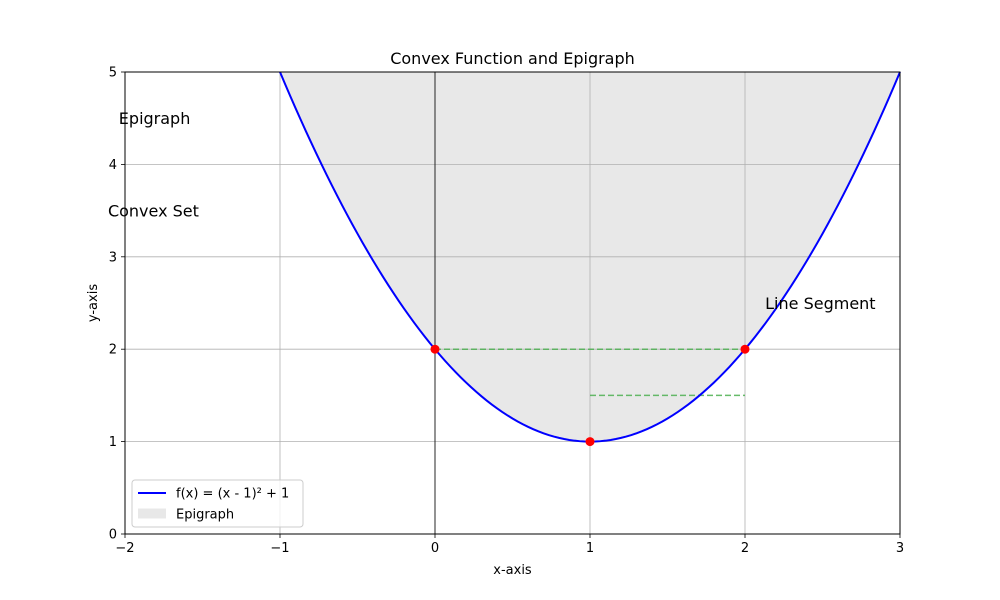  Describe the element at coordinates (279, 548) in the screenshot. I see `x-tick-label-1: −1` at that location.